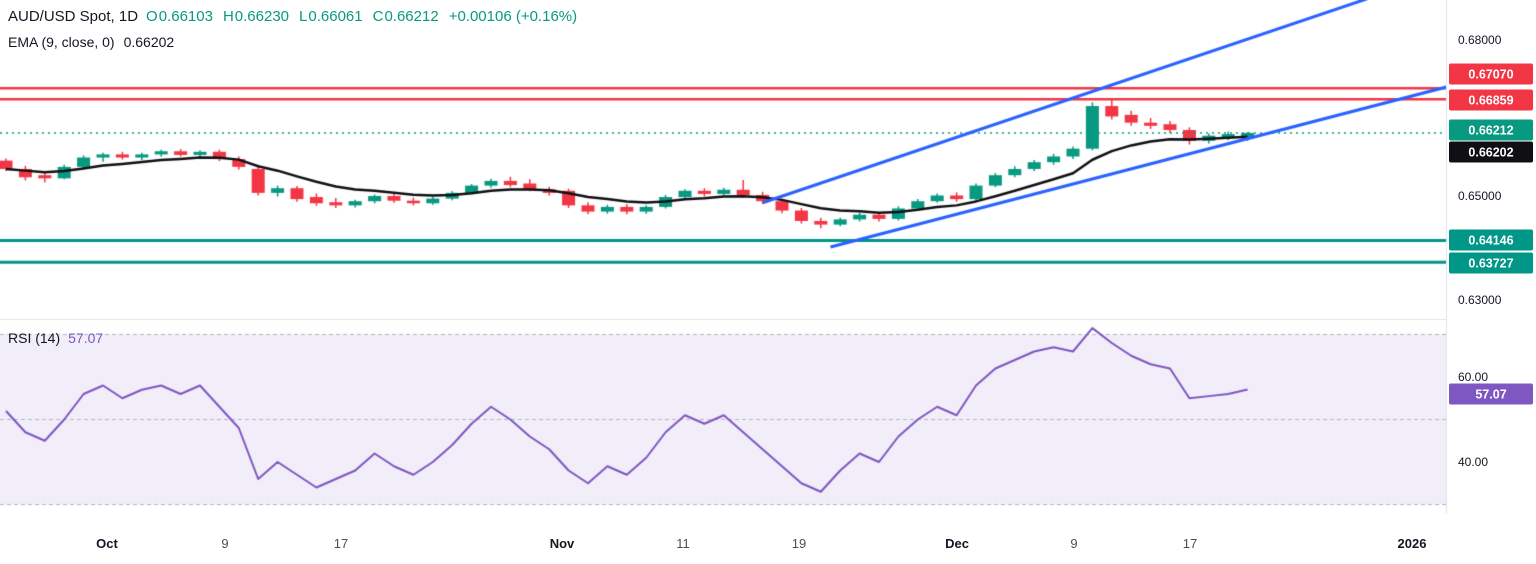 This screenshot has width=1536, height=564. What do you see at coordinates (34, 338) in the screenshot?
I see `rsi-label: RSI (14)` at bounding box center [34, 338].